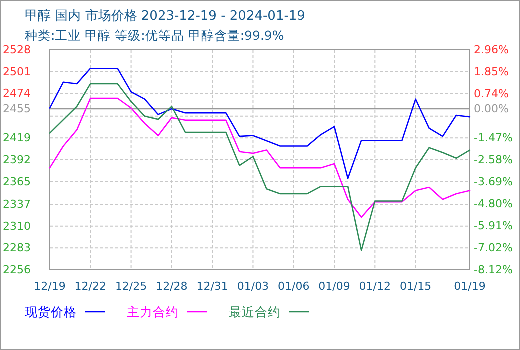 The height and width of the screenshot is (350, 520). I want to click on y2-tick-label: -4.80%, so click(493, 204).